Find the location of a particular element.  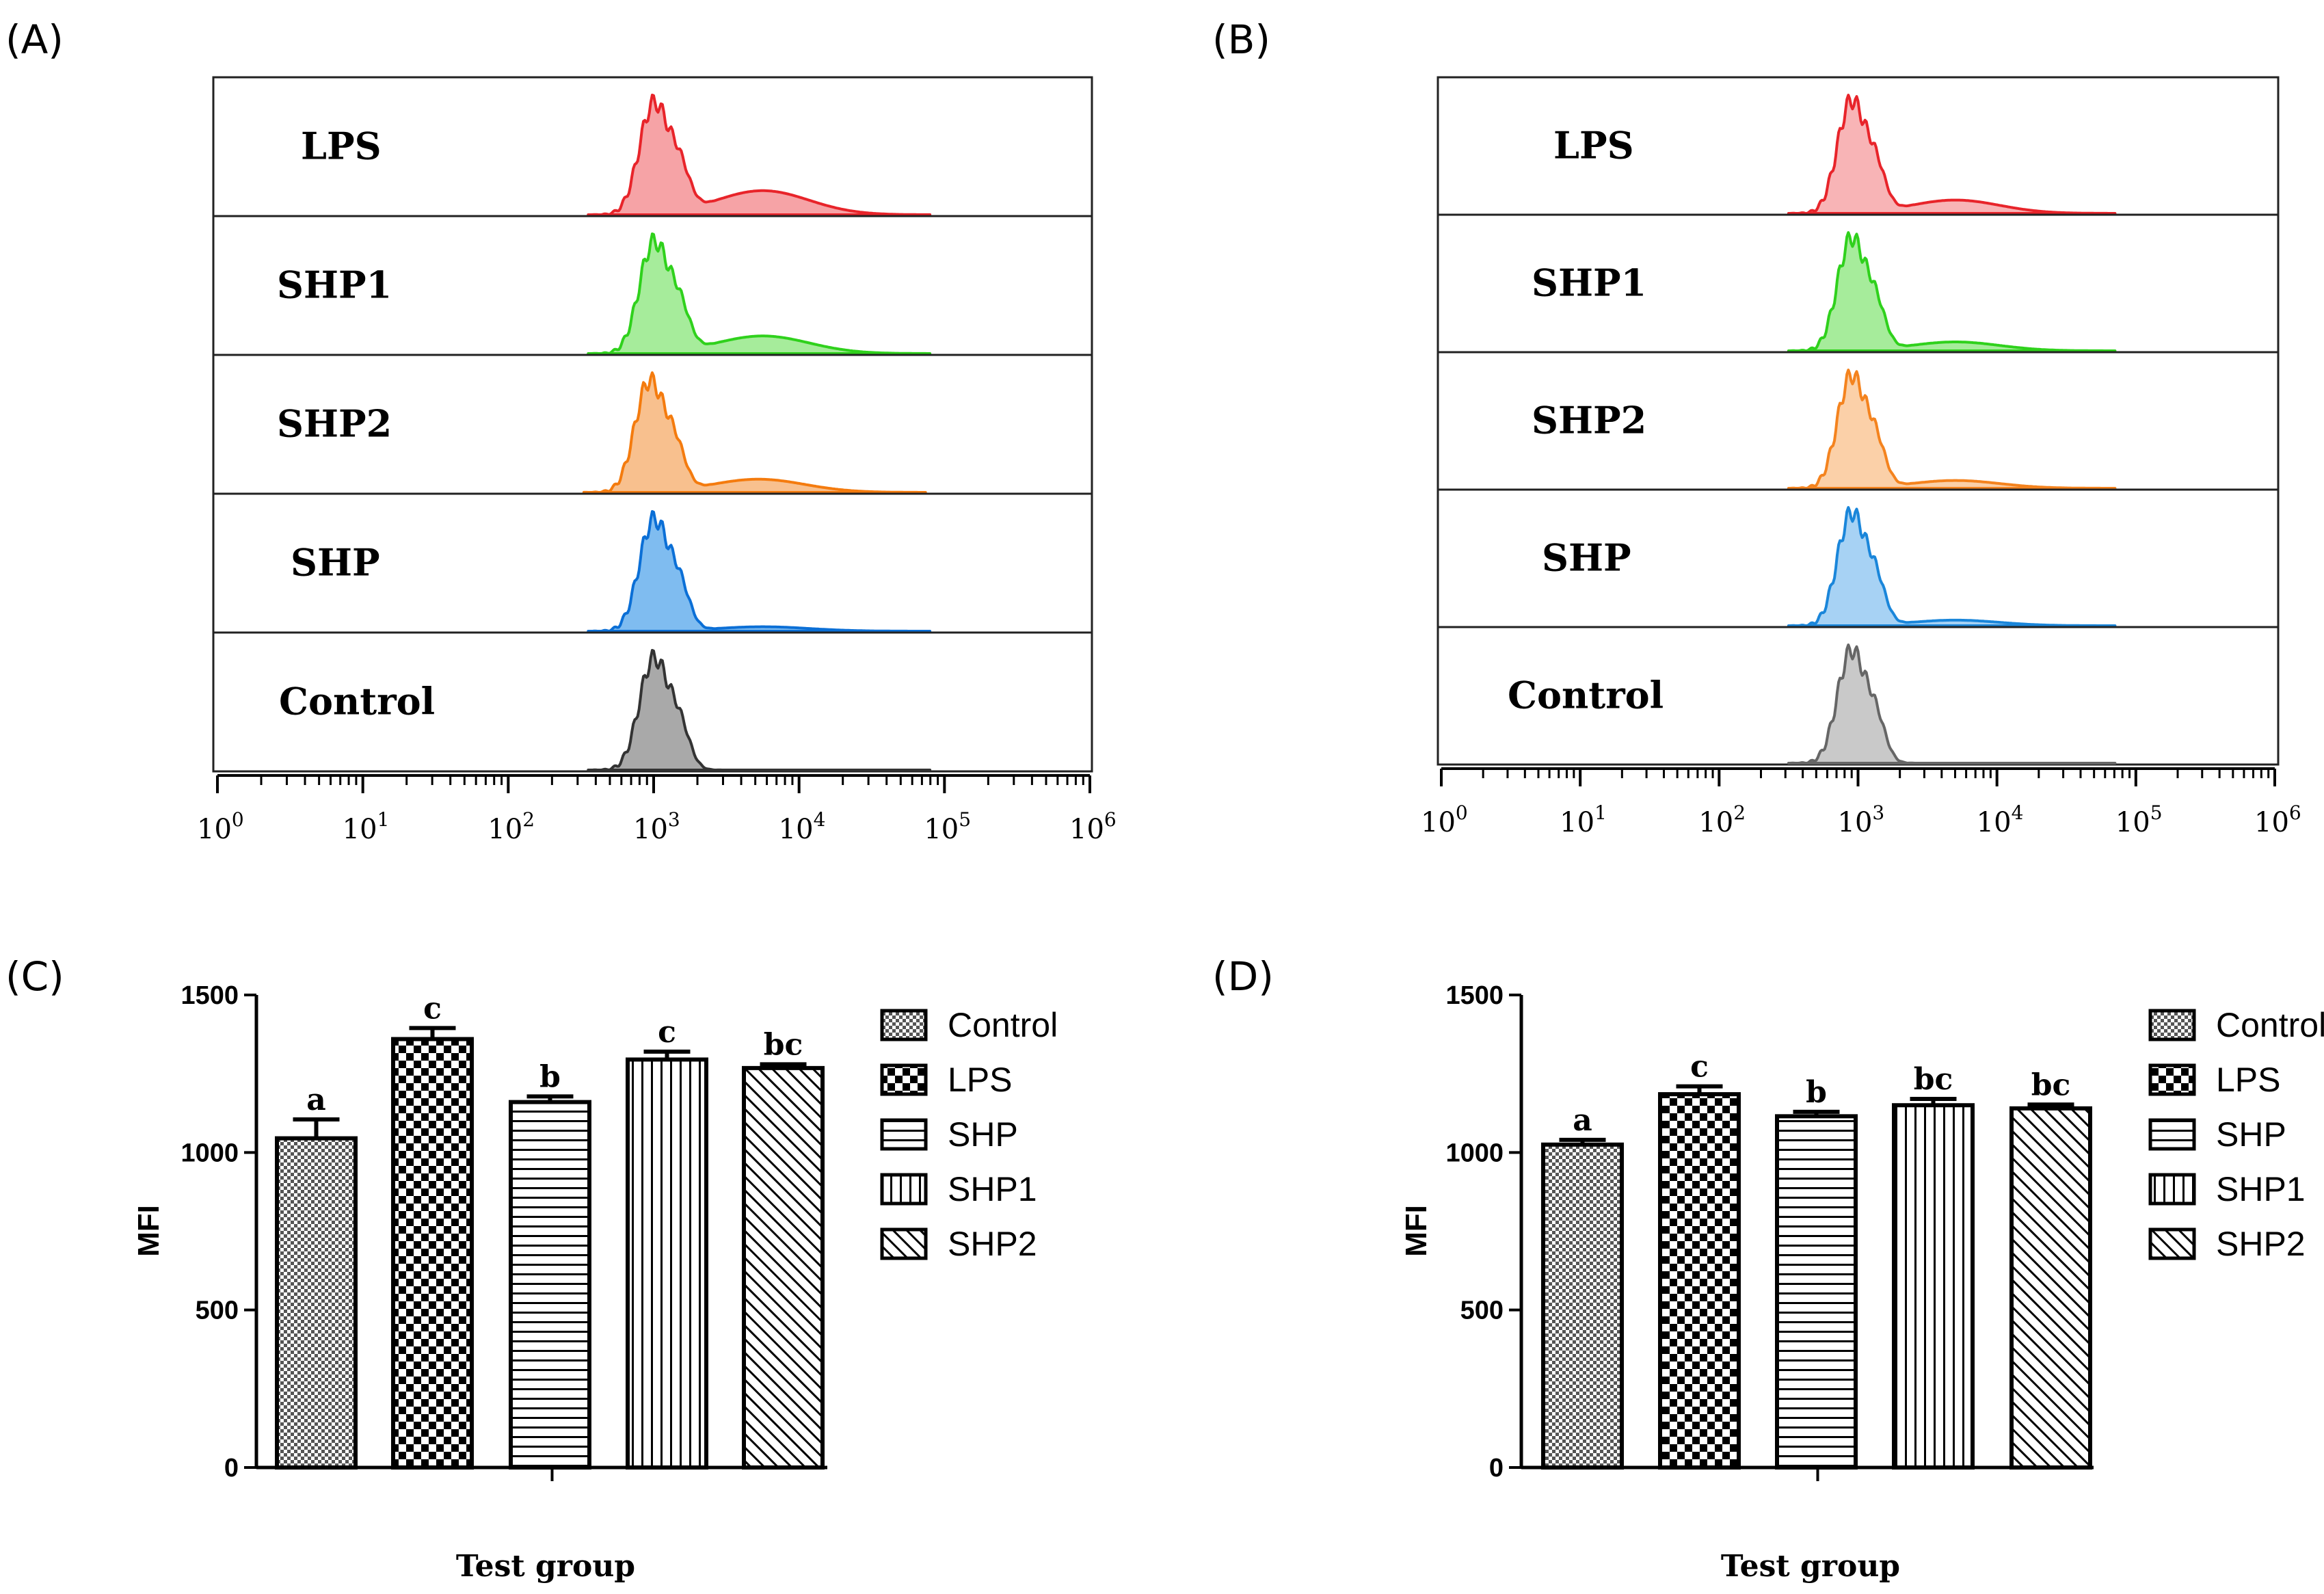

histogram-tick-label: 10⁶ is located at coordinates (1093, 827).